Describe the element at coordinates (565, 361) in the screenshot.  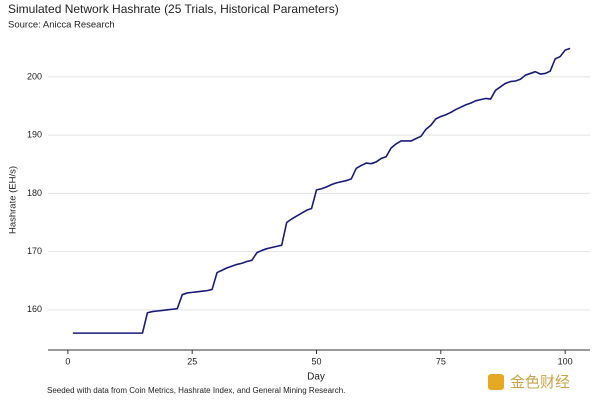
I see `x-tick-label: 100` at that location.